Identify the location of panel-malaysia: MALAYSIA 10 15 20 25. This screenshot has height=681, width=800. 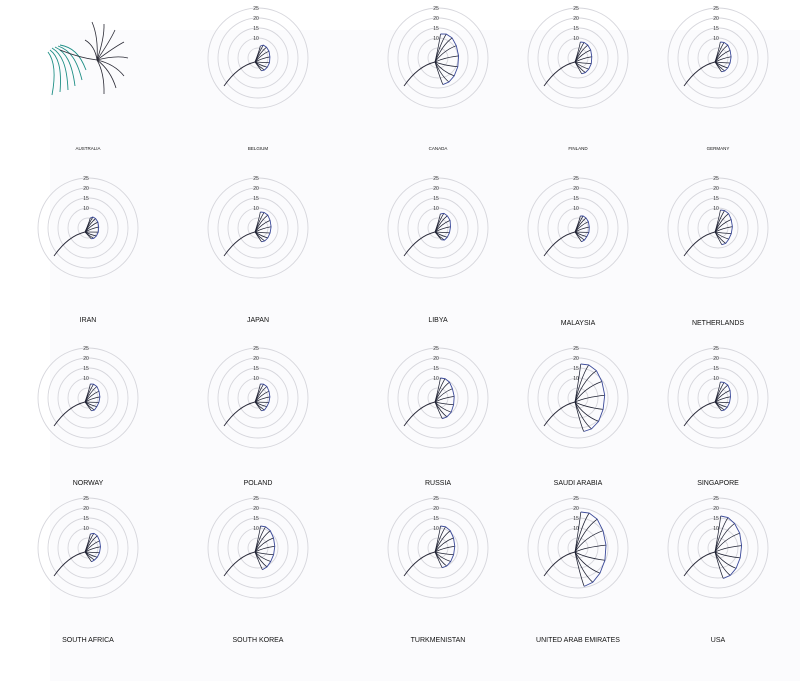
(578, 251).